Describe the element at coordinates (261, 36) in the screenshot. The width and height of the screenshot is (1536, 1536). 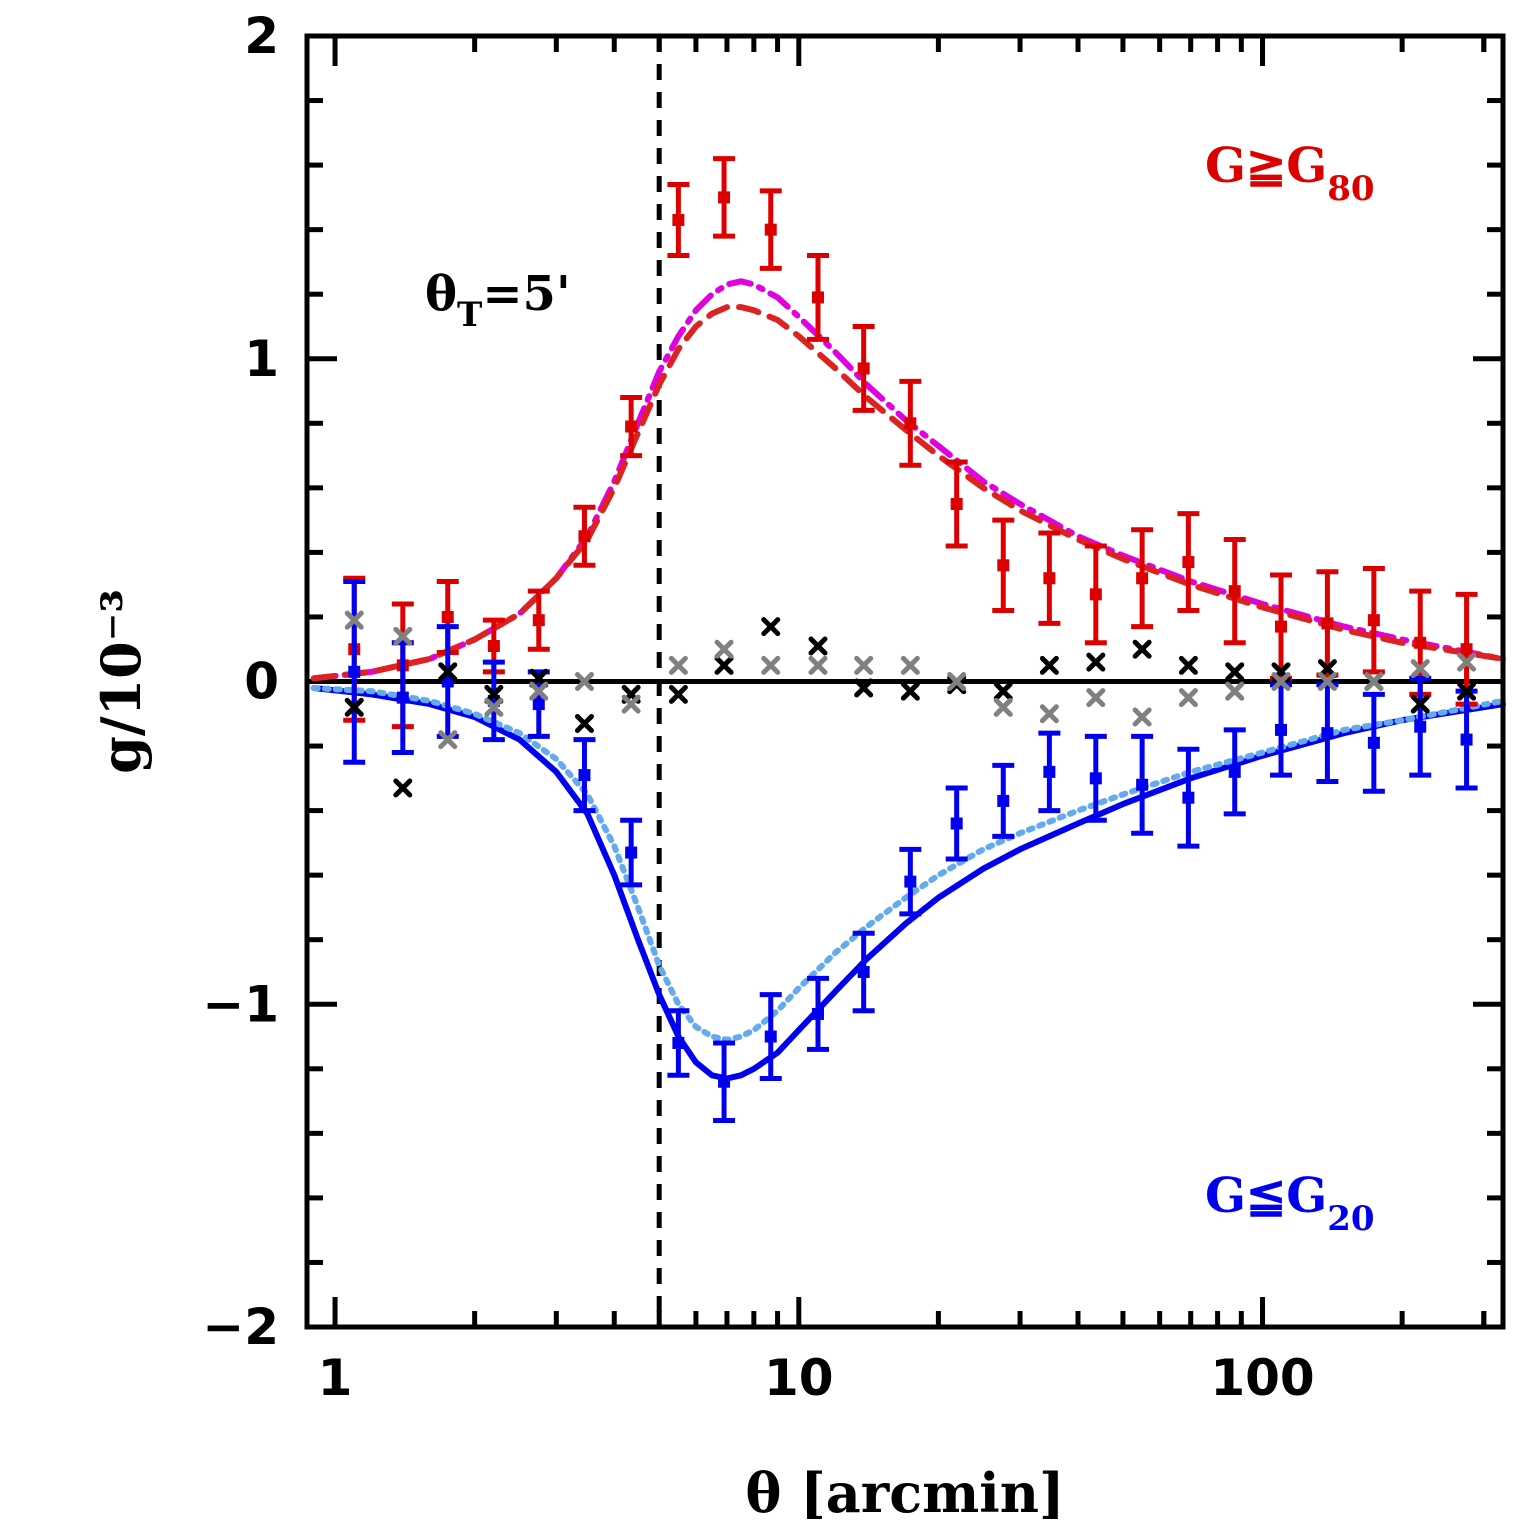
I see `y-tick-label: 2` at that location.